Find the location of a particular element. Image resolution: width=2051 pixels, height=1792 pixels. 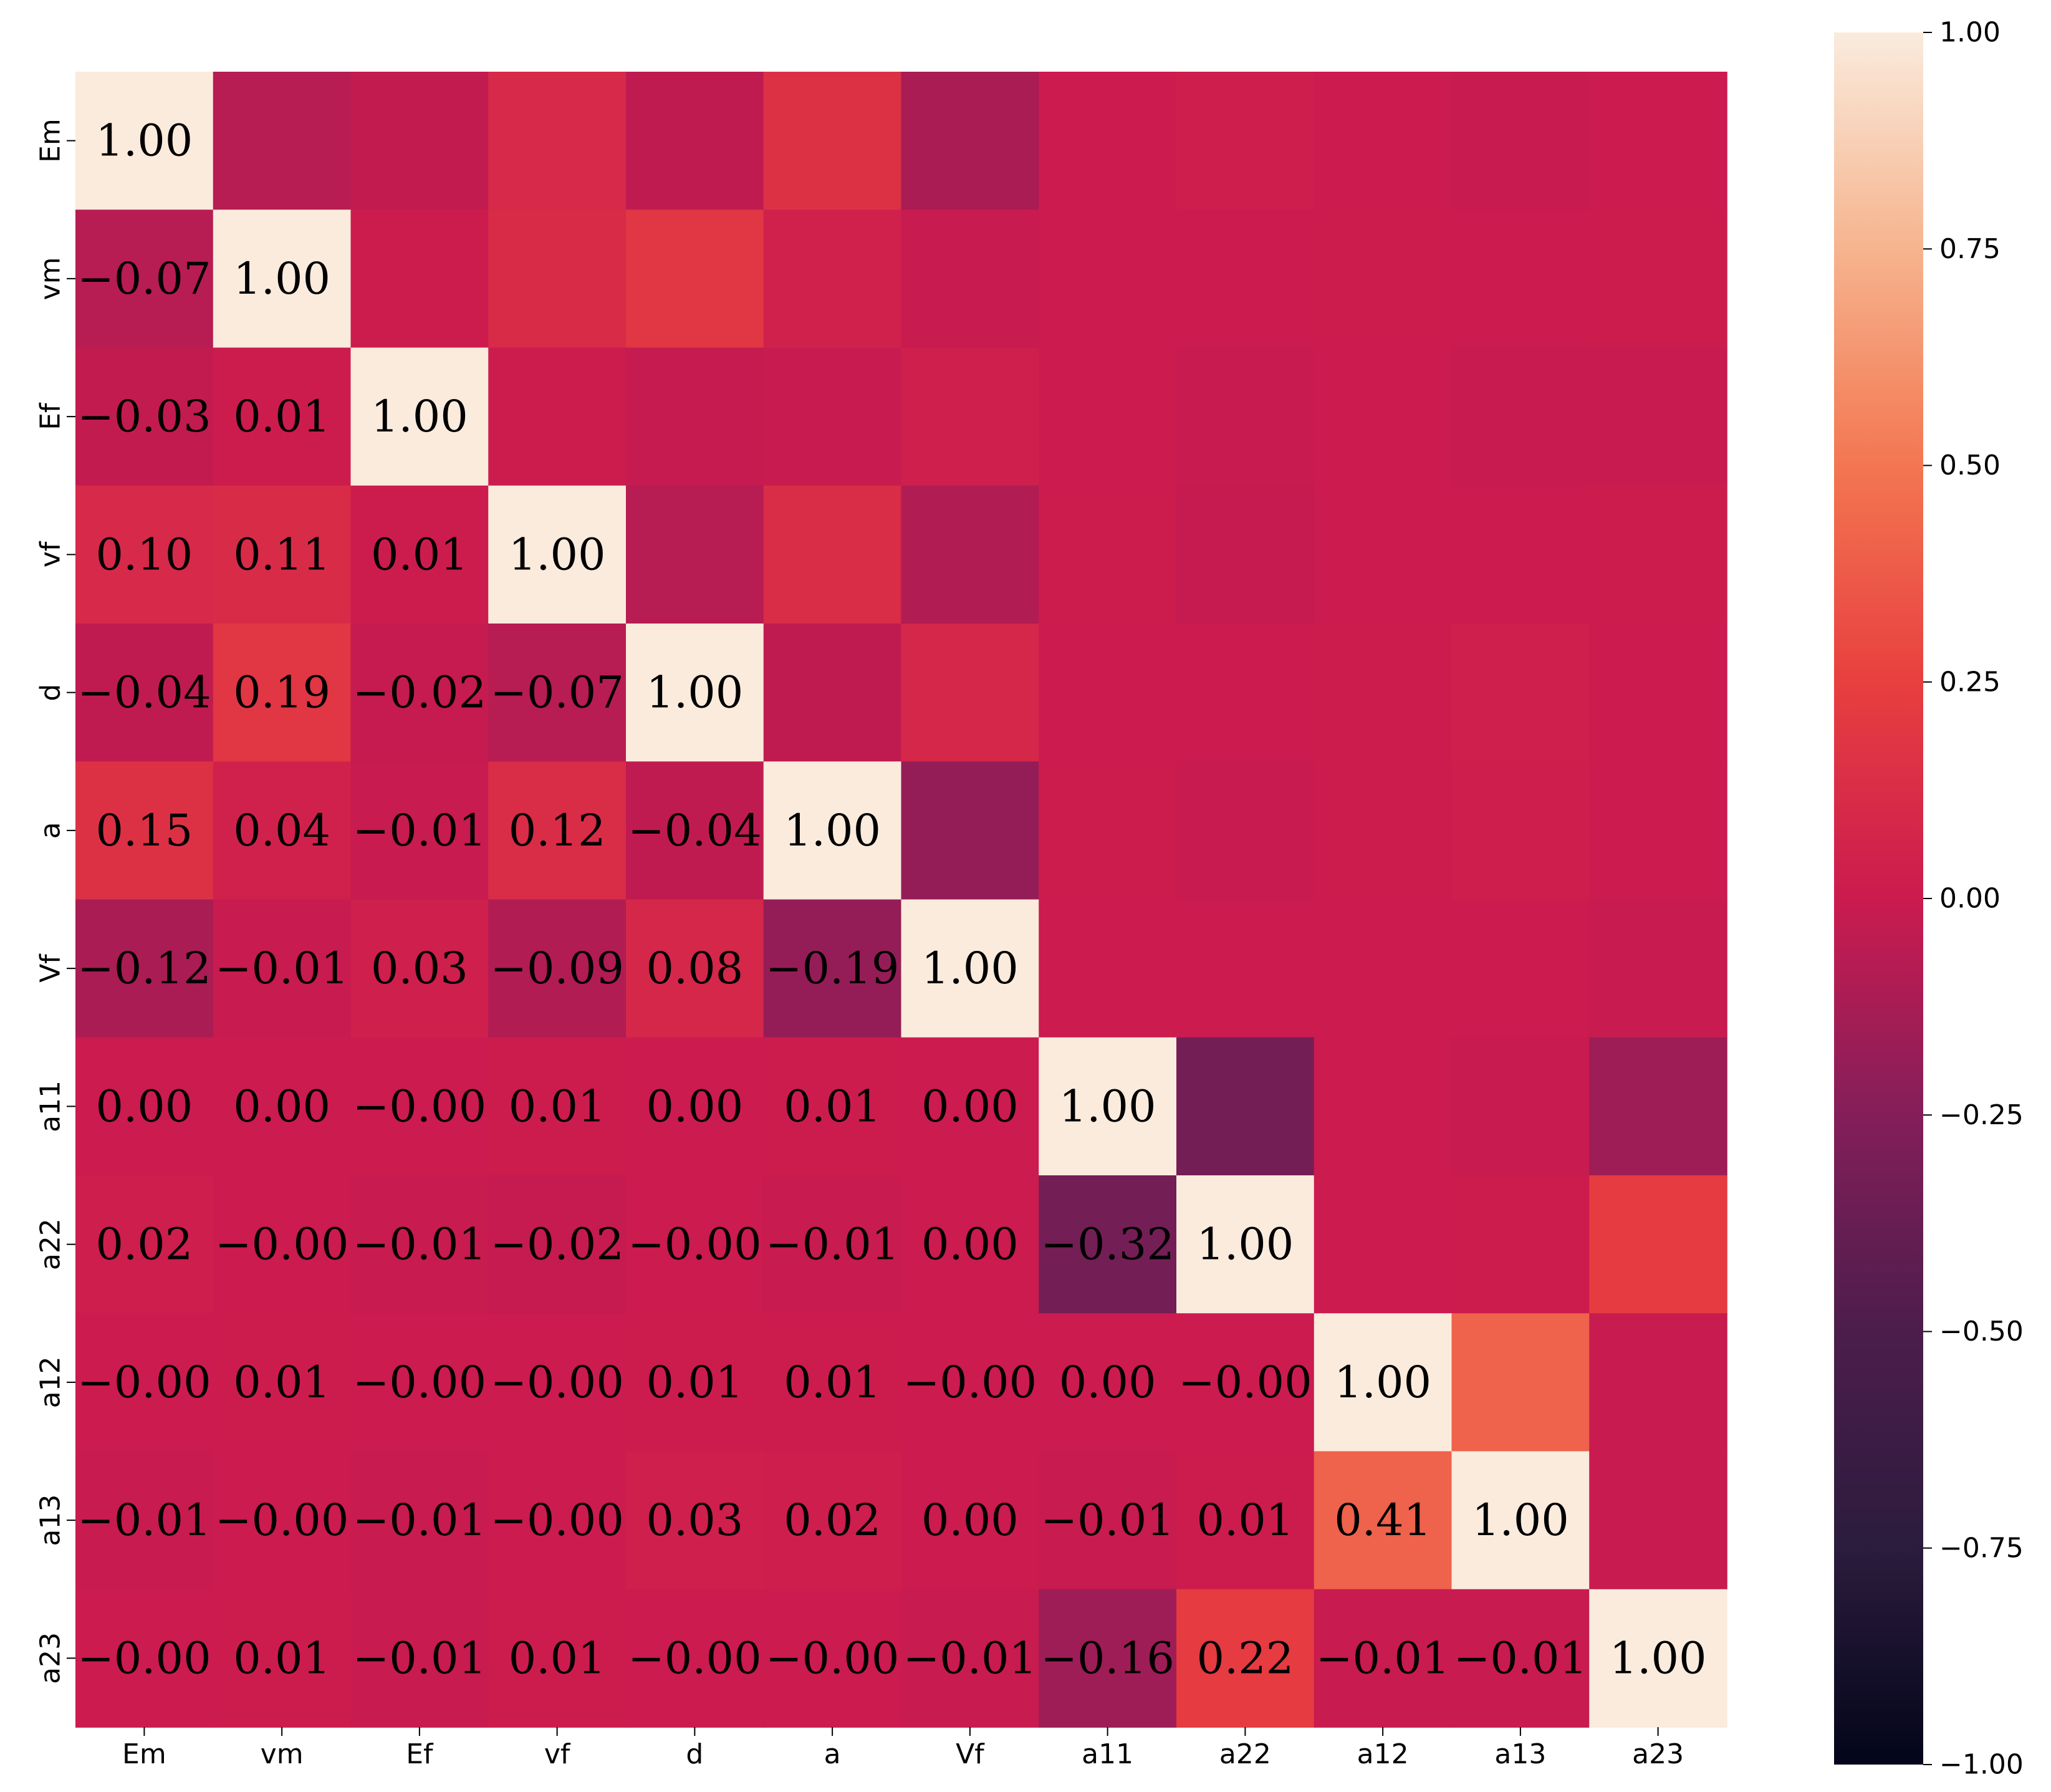

heatmap-cell-a23-a11 is located at coordinates (1108, 1658).